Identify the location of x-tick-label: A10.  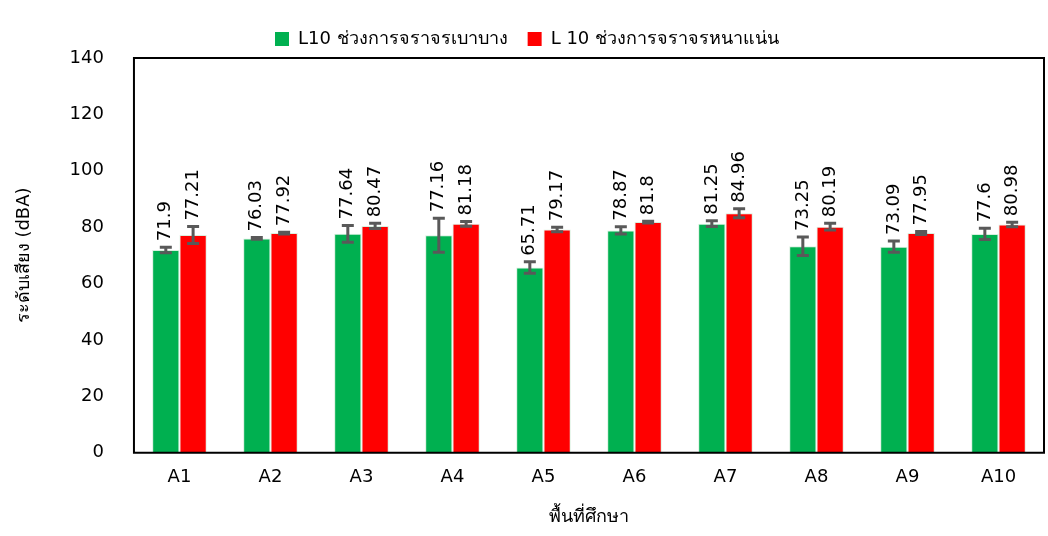
(998, 476).